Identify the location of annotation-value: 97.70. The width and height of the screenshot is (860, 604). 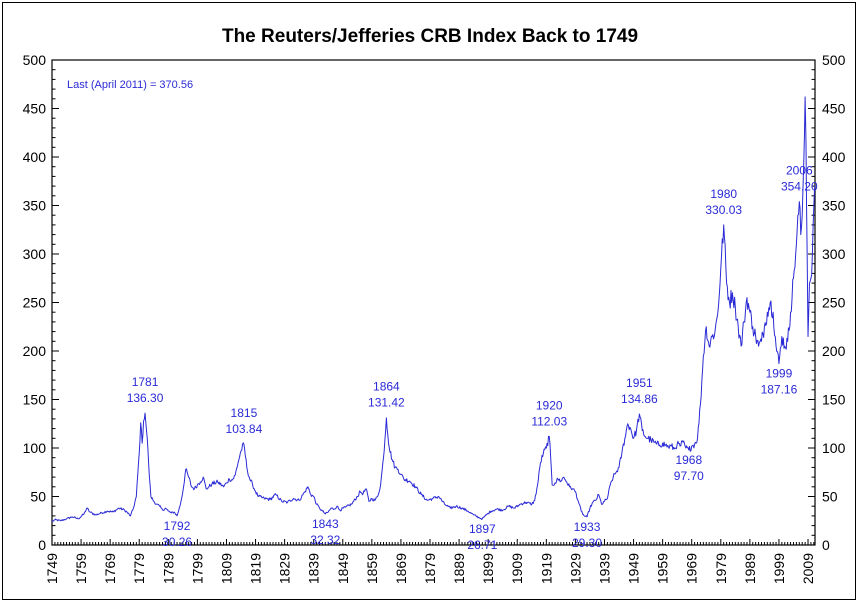
(689, 476).